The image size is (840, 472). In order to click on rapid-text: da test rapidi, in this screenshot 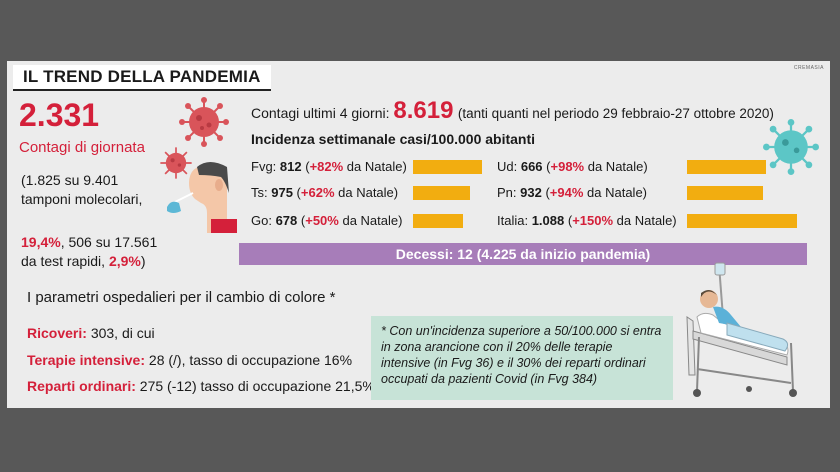, I will do `click(65, 261)`.